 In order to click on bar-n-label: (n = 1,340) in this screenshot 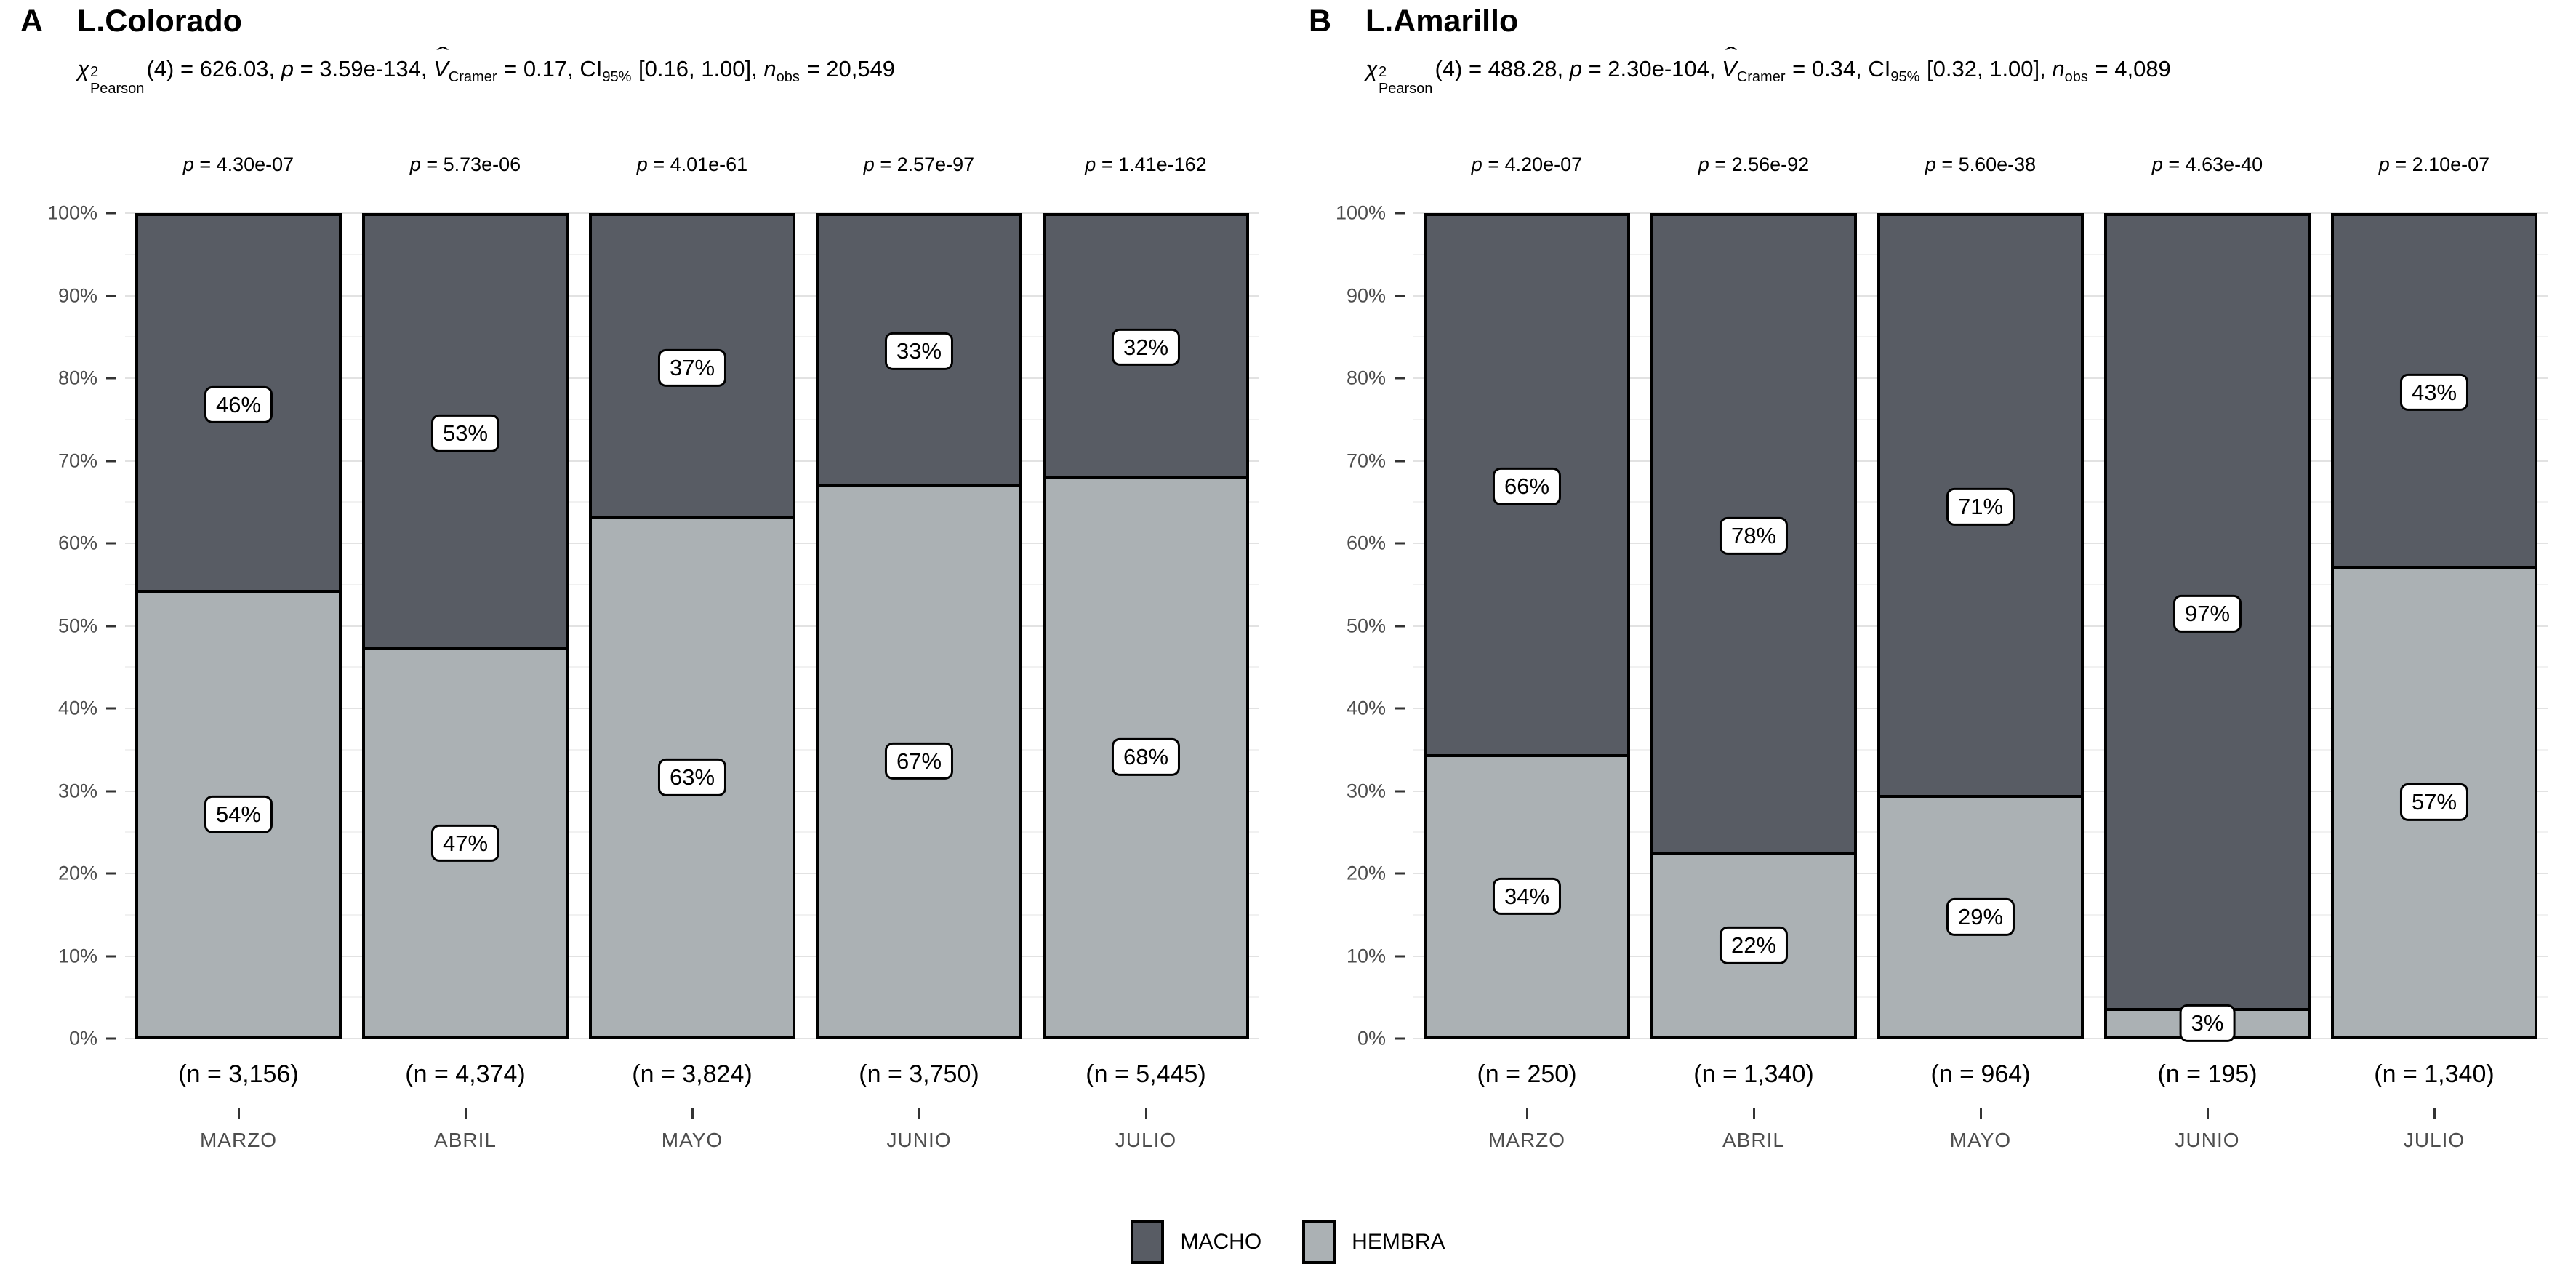, I will do `click(1754, 1074)`.